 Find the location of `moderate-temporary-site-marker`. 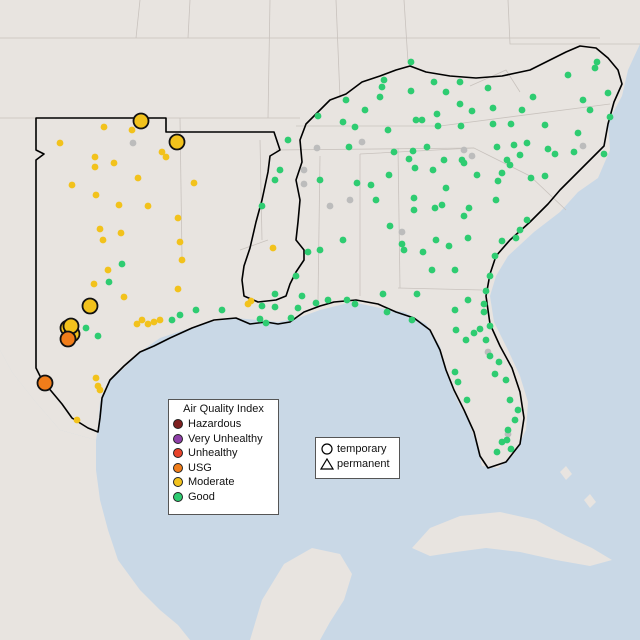

moderate-temporary-site-marker is located at coordinates (90, 306).